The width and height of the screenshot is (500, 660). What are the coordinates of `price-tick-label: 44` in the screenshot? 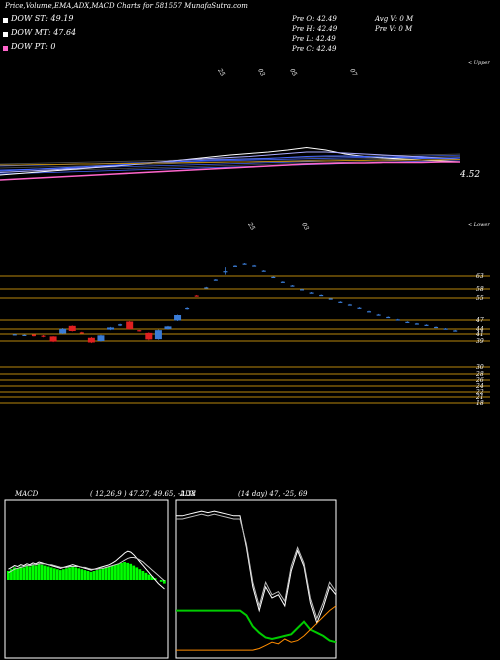 It's located at (479, 329).